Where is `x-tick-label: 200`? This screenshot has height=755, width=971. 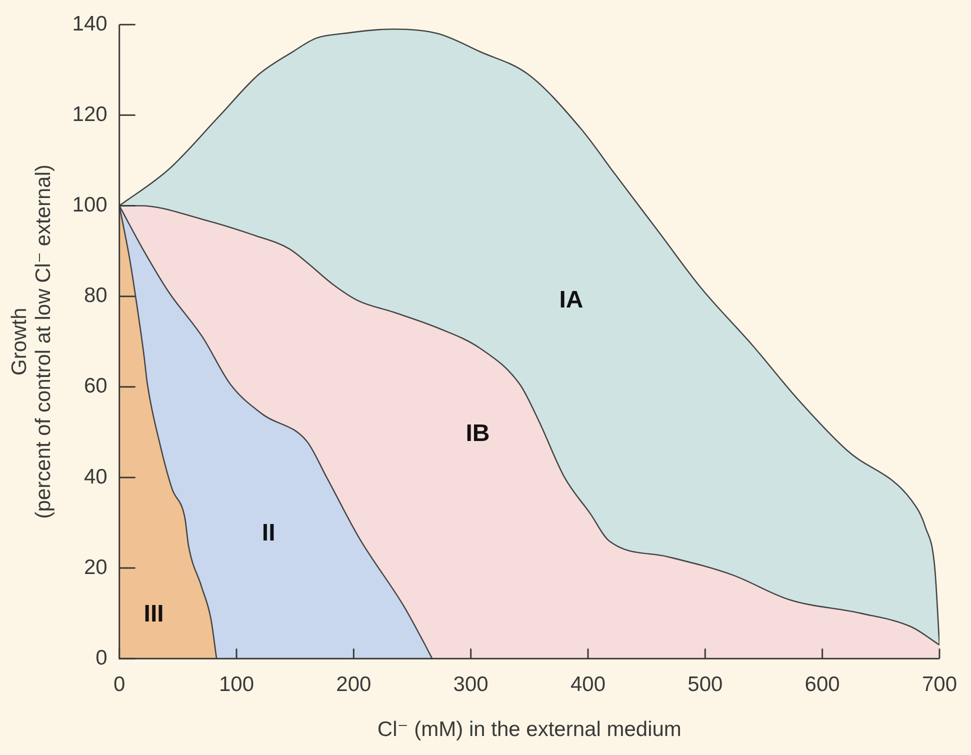 x-tick-label: 200 is located at coordinates (354, 684).